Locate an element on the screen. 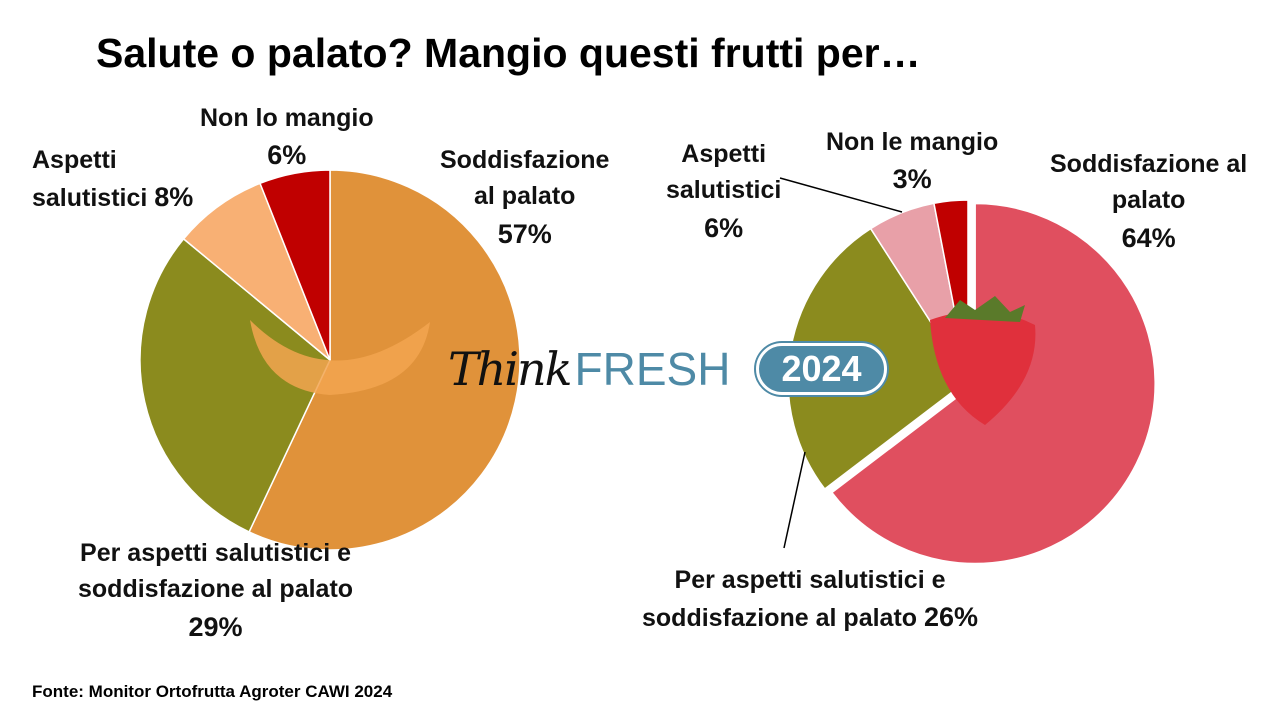 This screenshot has height=720, width=1280. right-label-non-mangio: Non le mangio 3% is located at coordinates (912, 161).